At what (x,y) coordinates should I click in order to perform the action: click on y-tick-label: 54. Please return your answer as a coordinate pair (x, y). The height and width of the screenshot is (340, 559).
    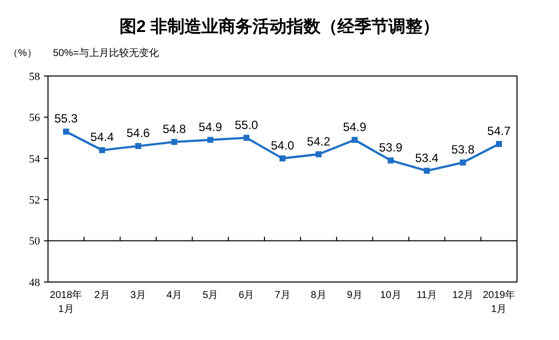
    Looking at the image, I should click on (34, 159).